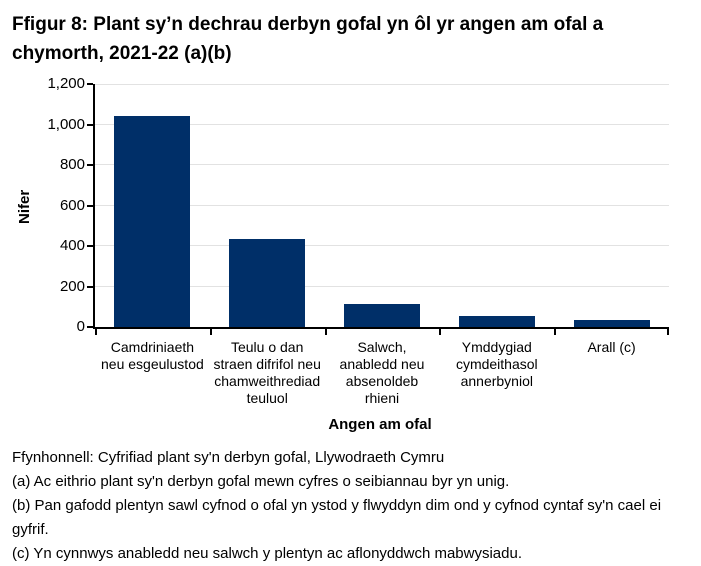 This screenshot has width=701, height=566. I want to click on y-tick-1,200, so click(90, 84).